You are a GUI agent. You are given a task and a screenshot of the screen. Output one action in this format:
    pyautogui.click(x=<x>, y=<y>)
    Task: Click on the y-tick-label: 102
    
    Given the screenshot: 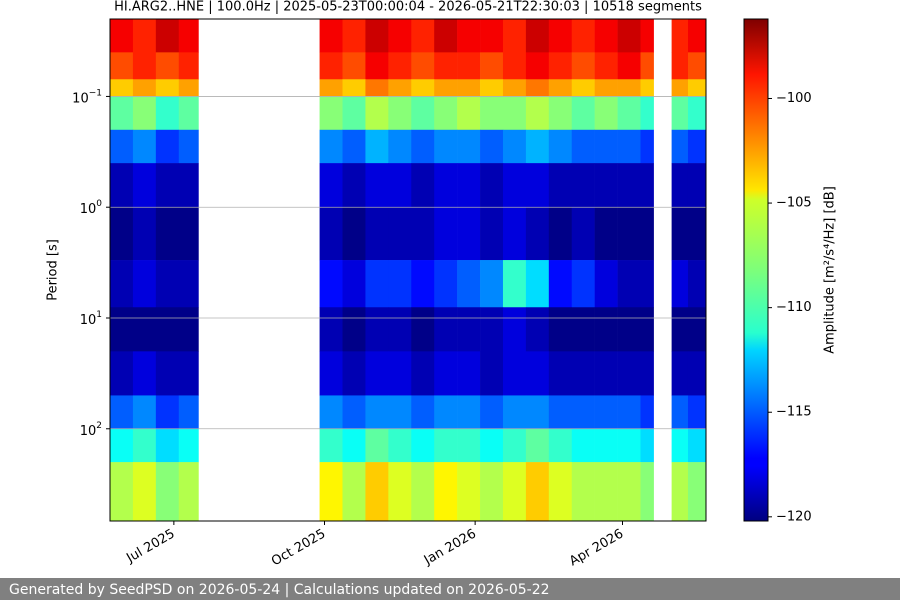 What is the action you would take?
    pyautogui.click(x=91, y=429)
    